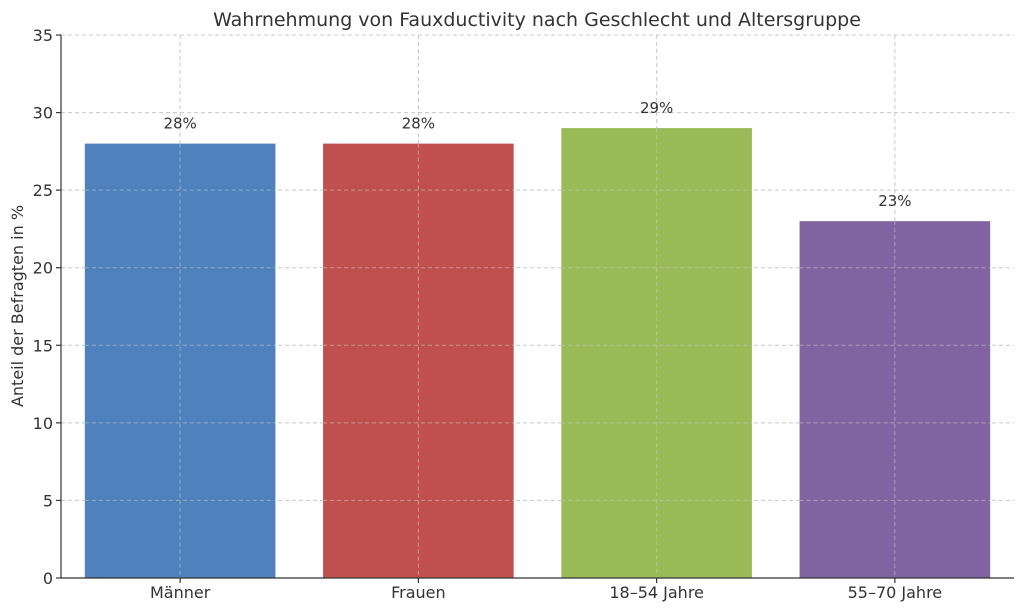  I want to click on y-tick-label: 30, so click(43, 113).